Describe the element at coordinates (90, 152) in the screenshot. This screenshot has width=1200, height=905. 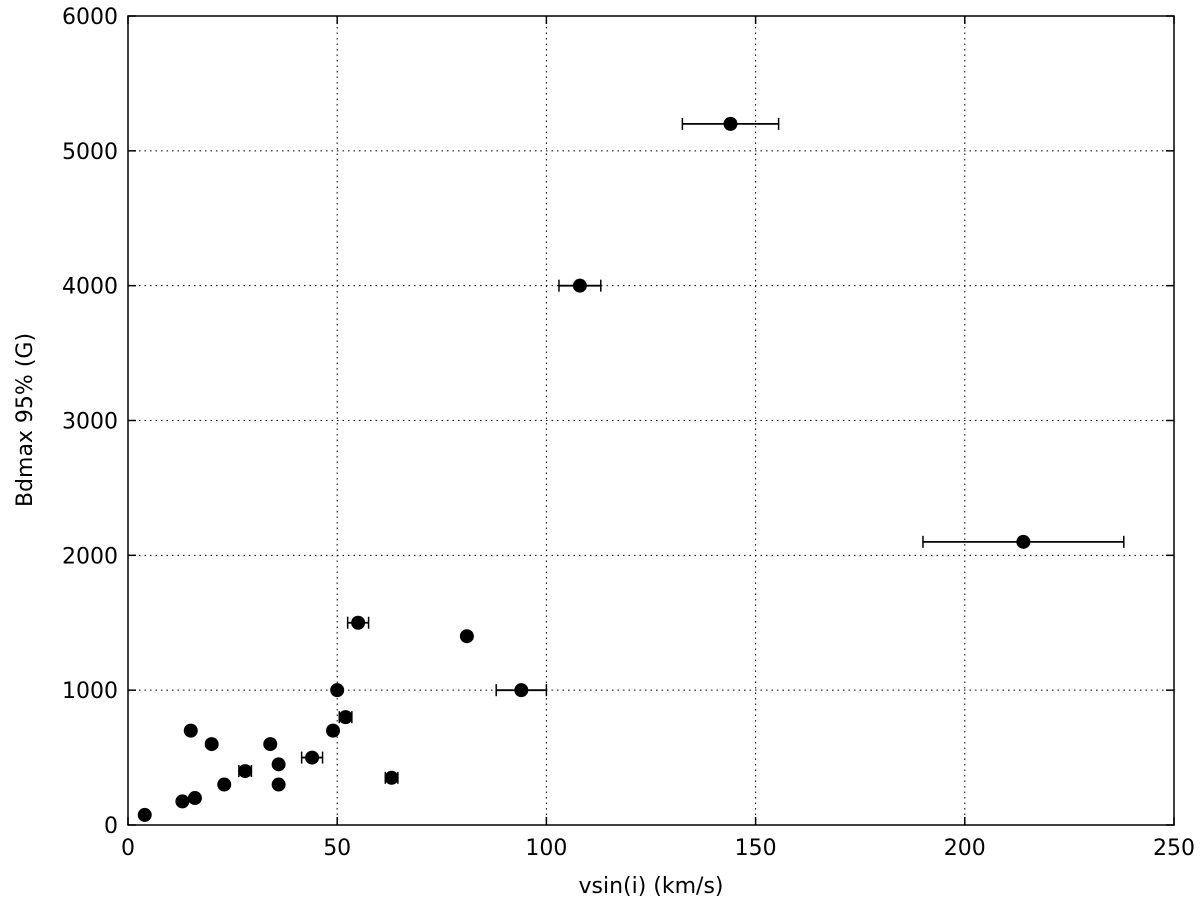
I see `y-tick-label: 5000` at that location.